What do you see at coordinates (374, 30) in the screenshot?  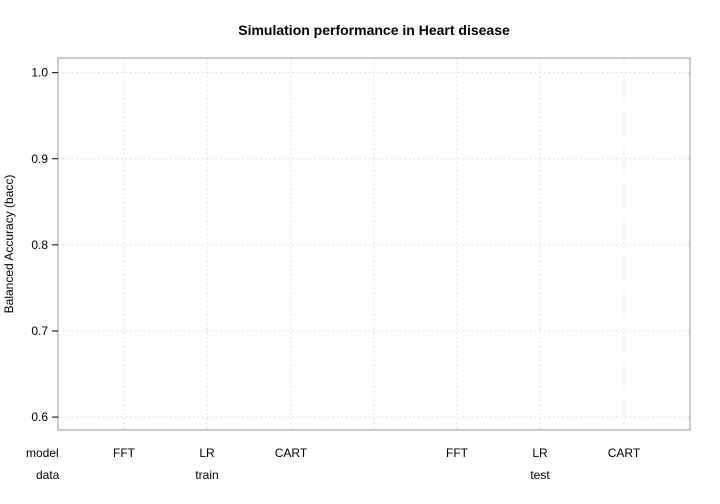 I see `chart-title: Simulation performance in Heart disease` at bounding box center [374, 30].